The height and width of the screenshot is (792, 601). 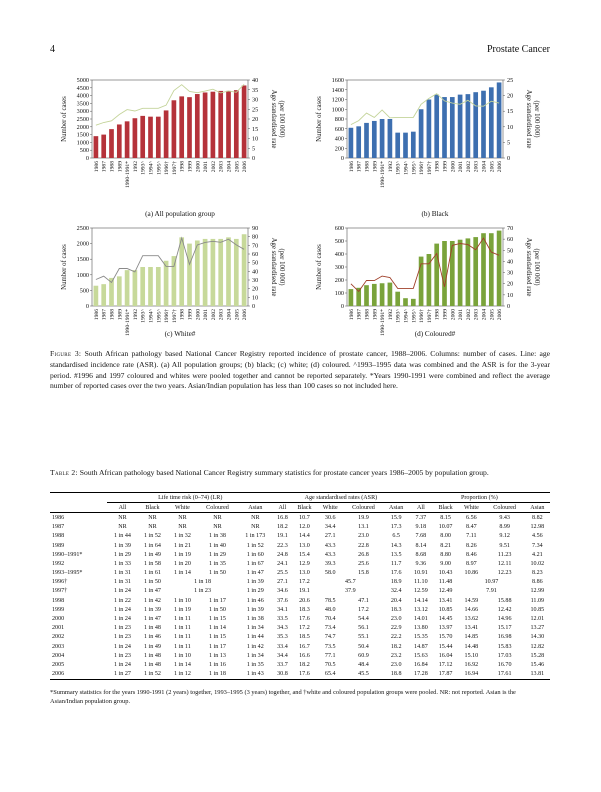 What do you see at coordinates (504, 554) in the screenshot?
I see `cell-prop: 11.23` at bounding box center [504, 554].